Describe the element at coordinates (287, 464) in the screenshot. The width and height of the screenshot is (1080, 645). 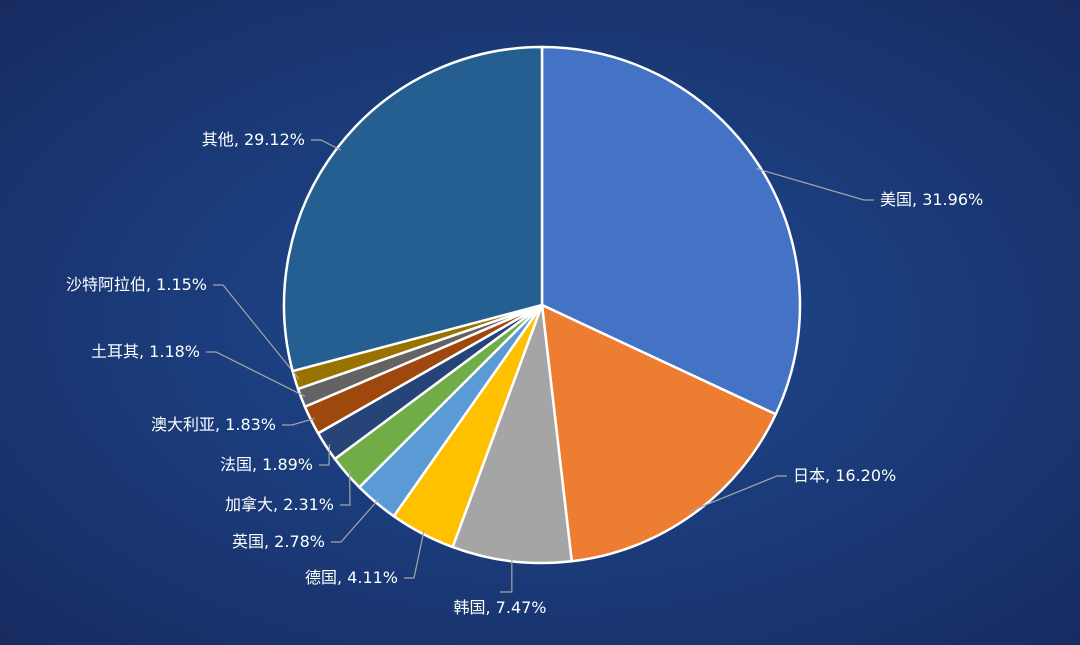
I see `value-label: 1.89%` at that location.